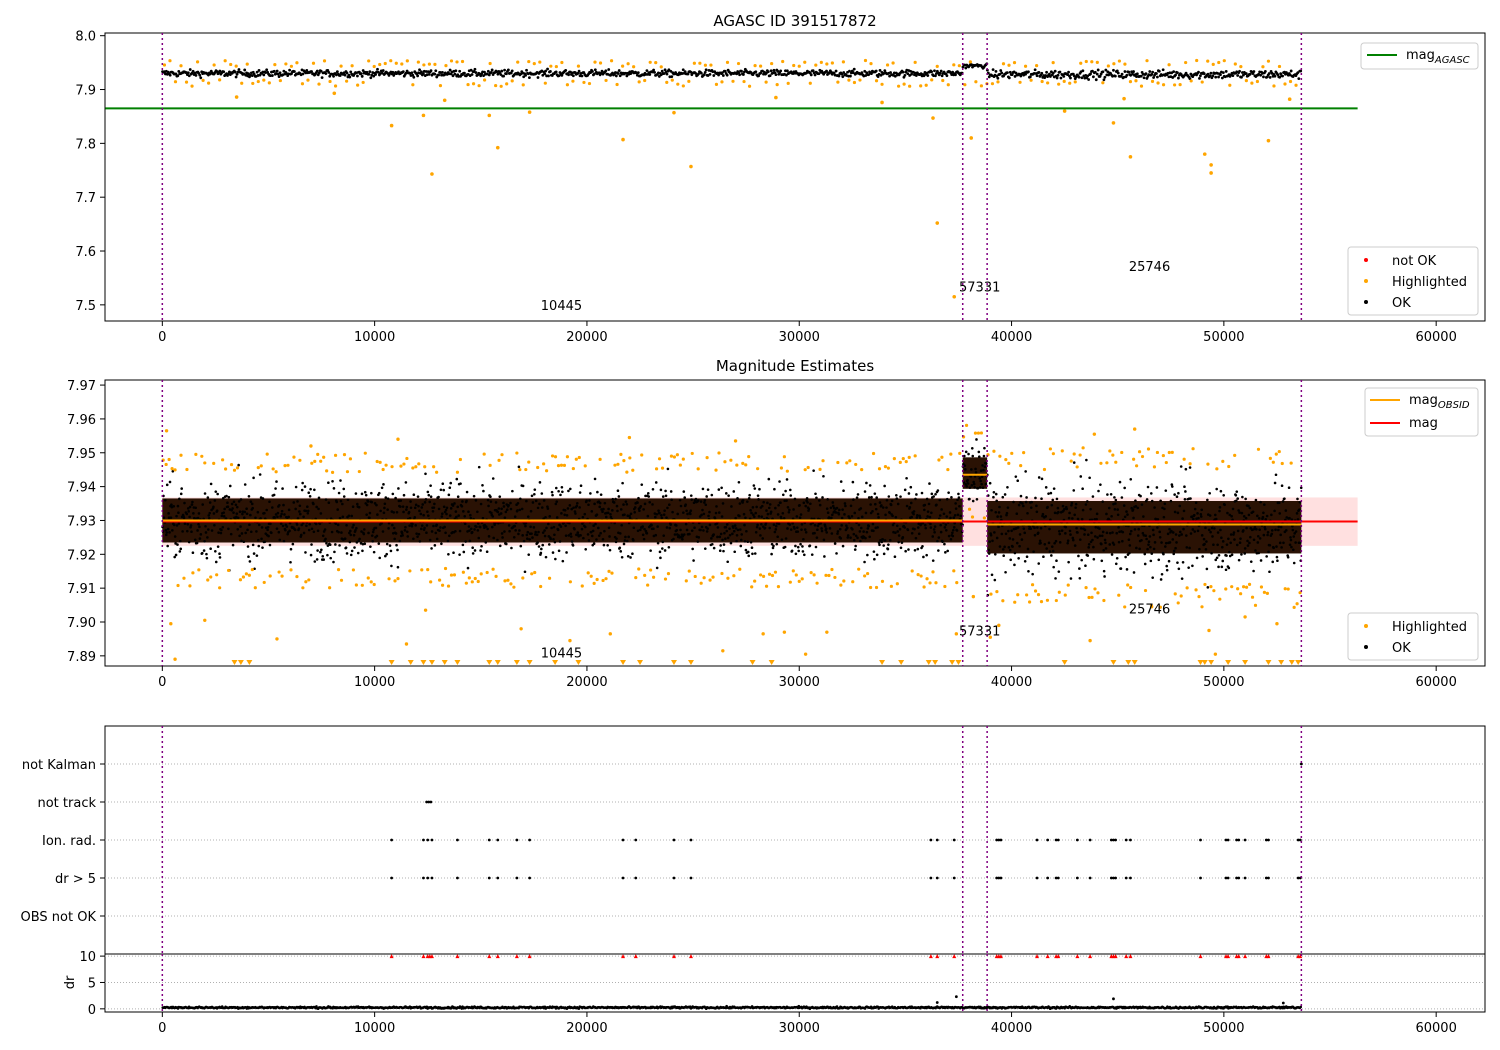 The image size is (1500, 1050). Describe the element at coordinates (81, 657) in the screenshot. I see `estimates-ytick-label: 7.89` at that location.